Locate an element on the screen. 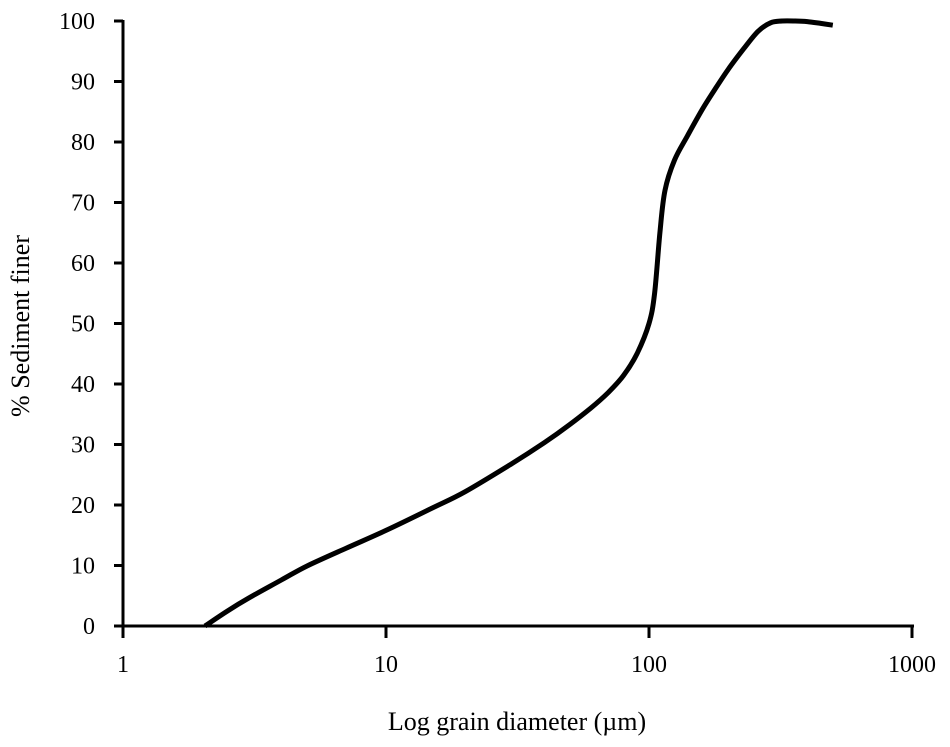  y-axis-ticks: 0 10 20 30 40 50 60 70 80 90 100 is located at coordinates (91, 324).